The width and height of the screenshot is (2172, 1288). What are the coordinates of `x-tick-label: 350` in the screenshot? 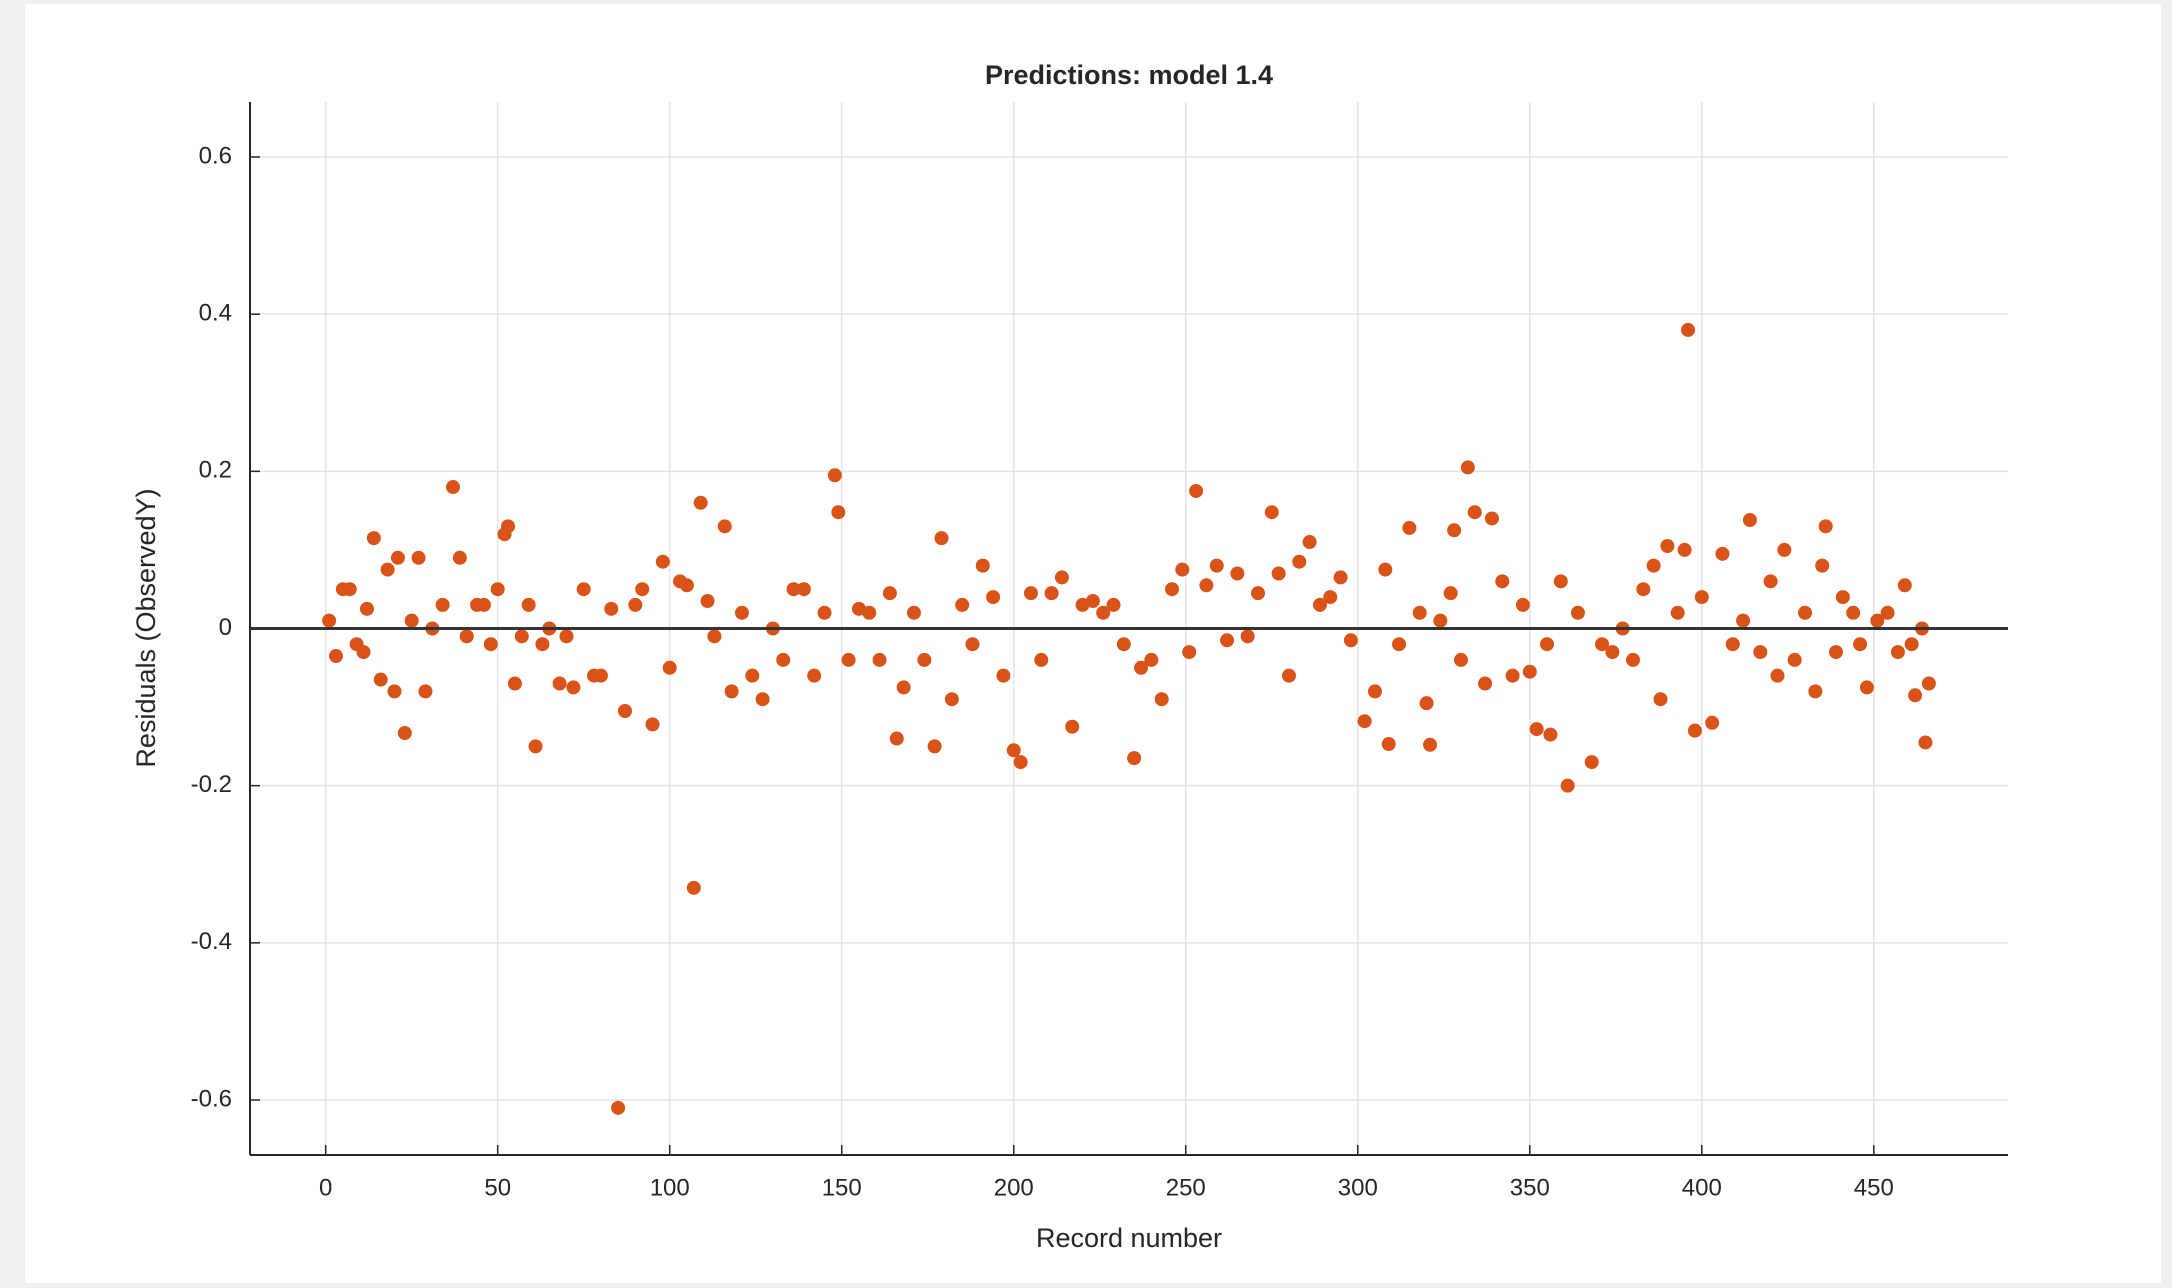 It's located at (1530, 1187).